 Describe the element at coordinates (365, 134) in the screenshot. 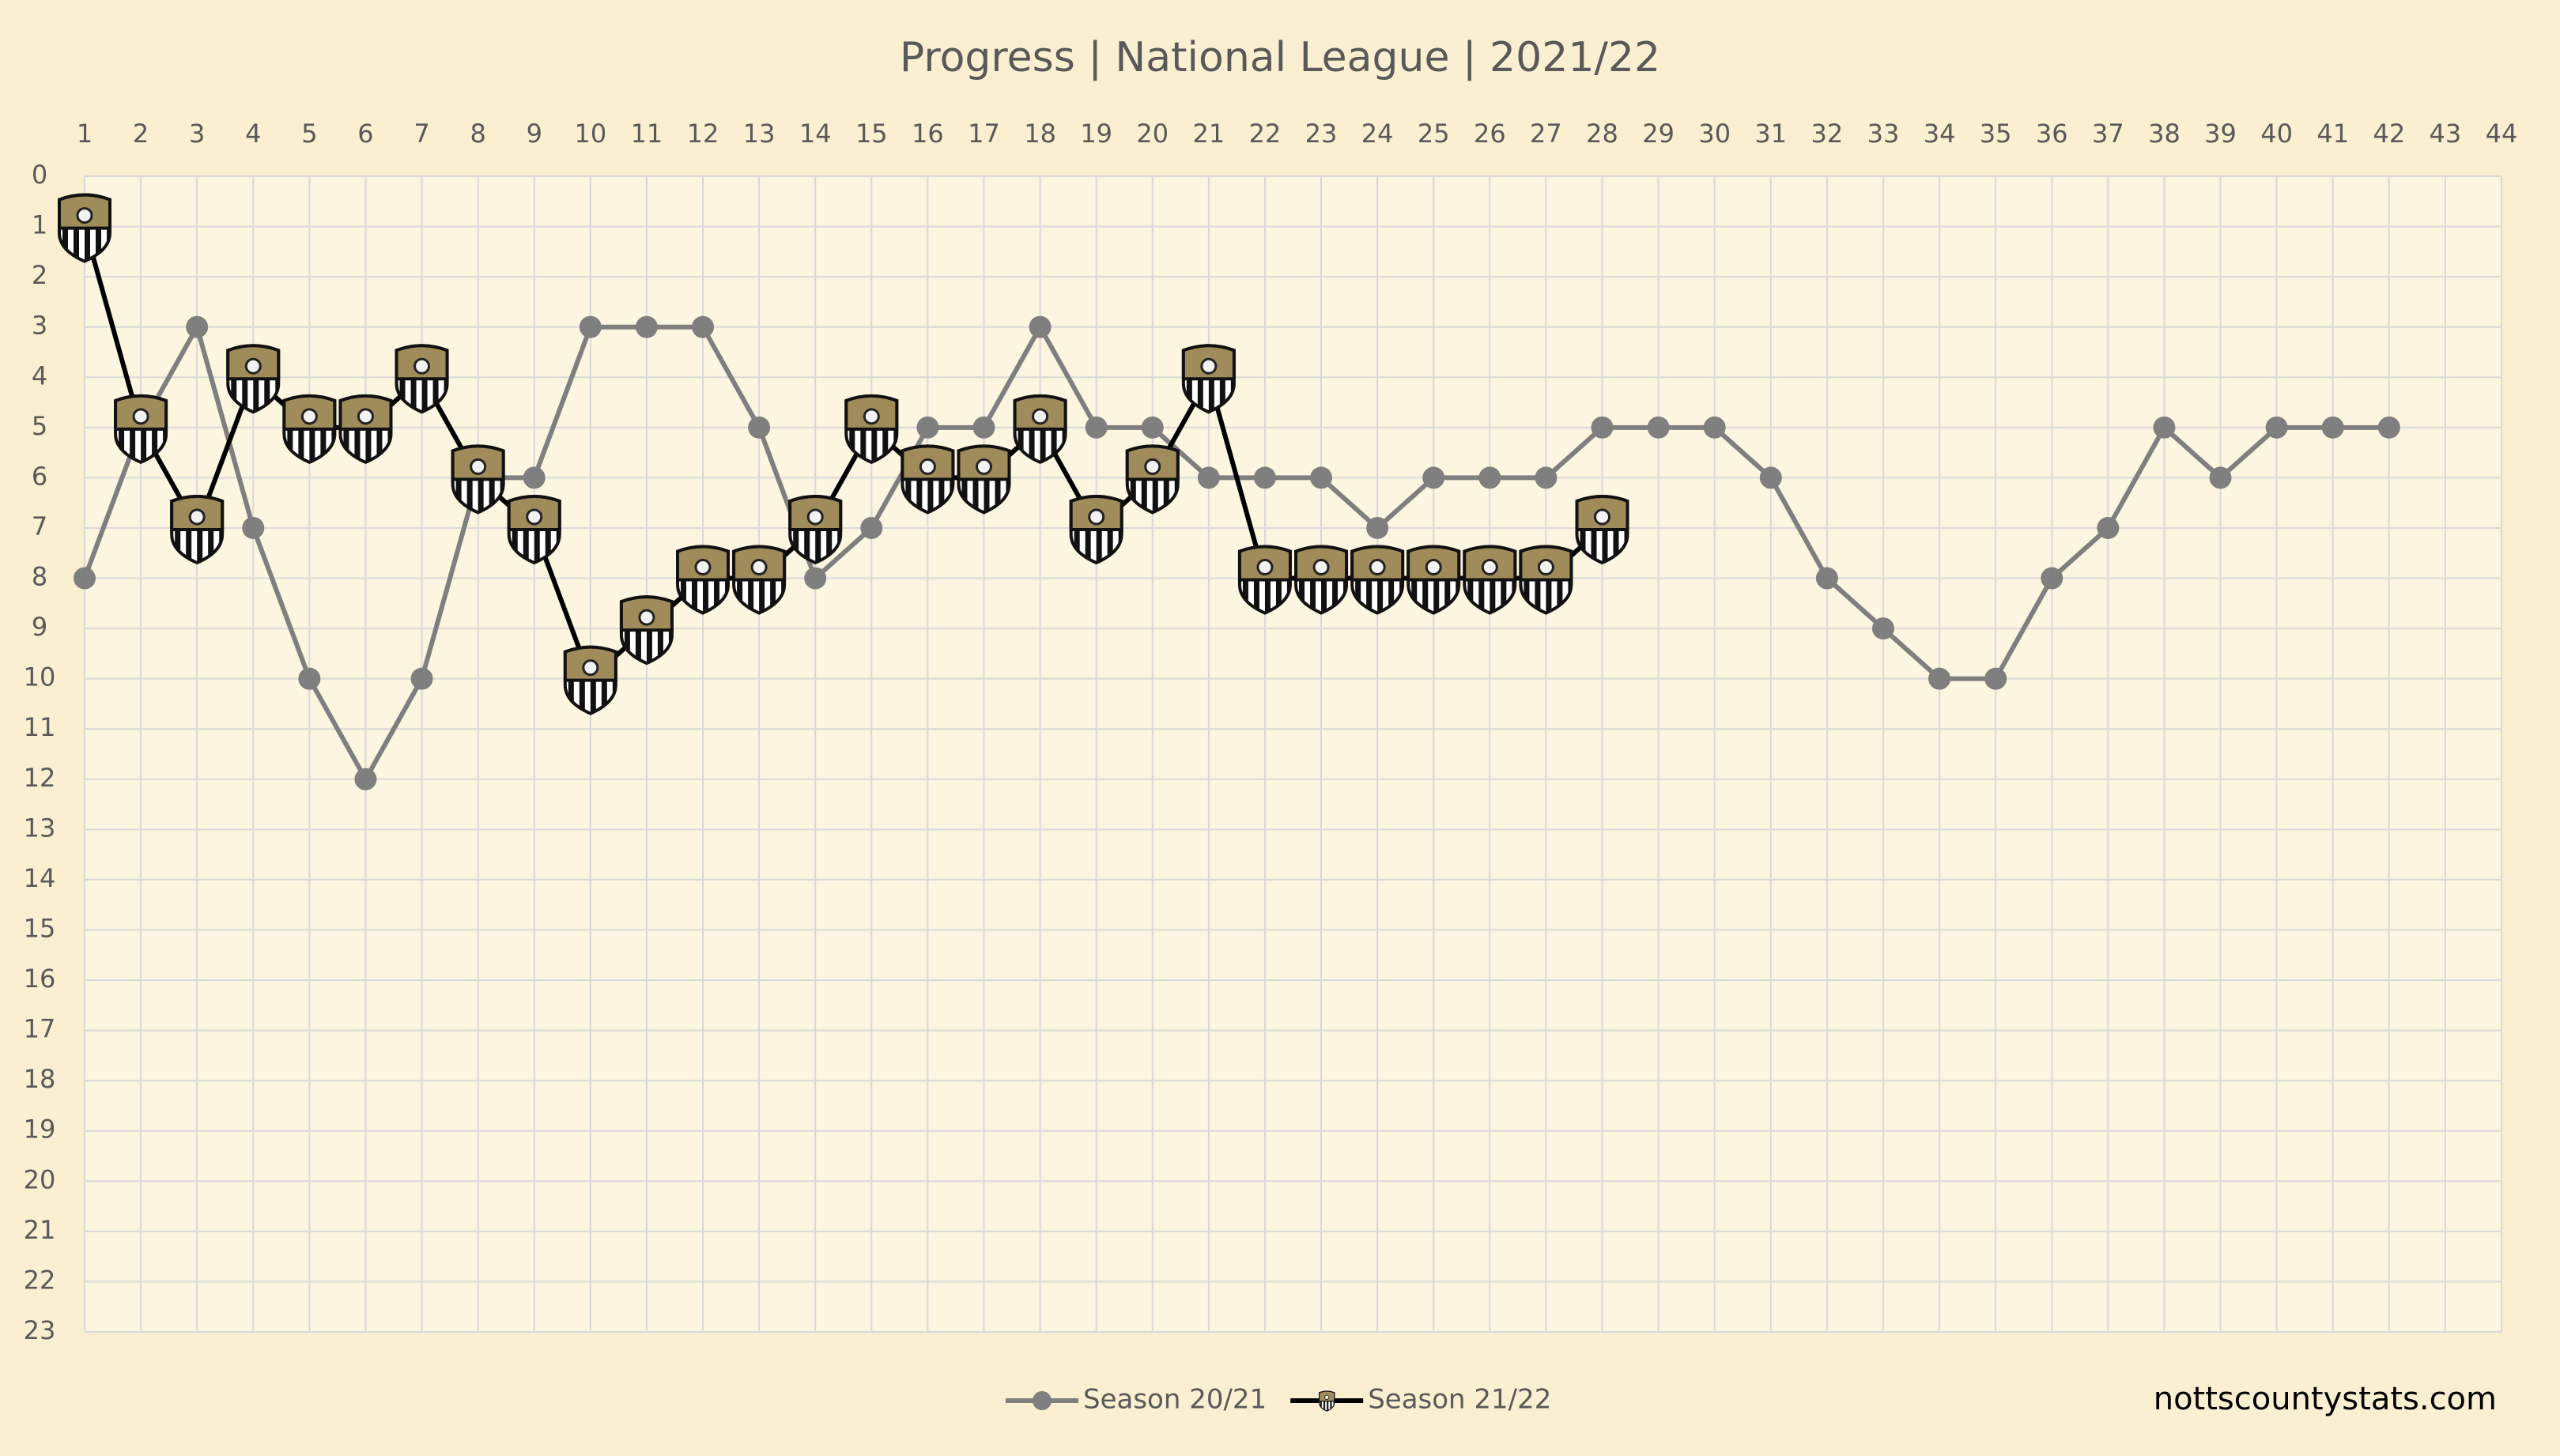

I see `x-tick-label: 6` at that location.